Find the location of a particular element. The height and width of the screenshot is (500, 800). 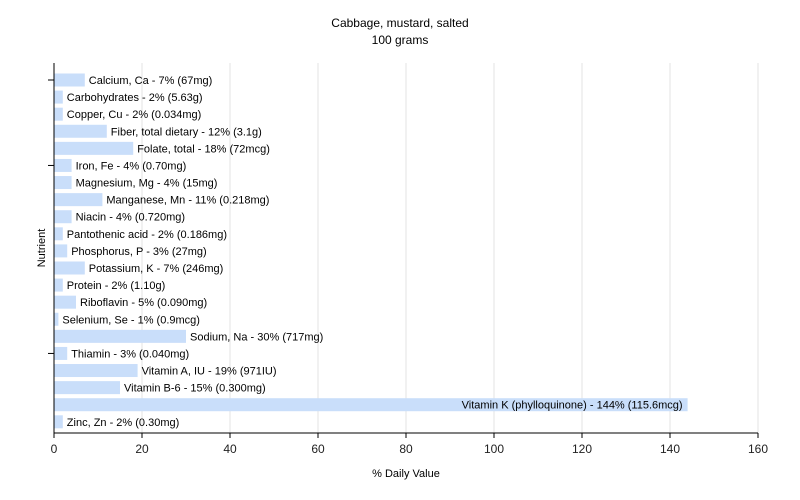

chart-title: Cabbage, mustard, salted is located at coordinates (399, 23).